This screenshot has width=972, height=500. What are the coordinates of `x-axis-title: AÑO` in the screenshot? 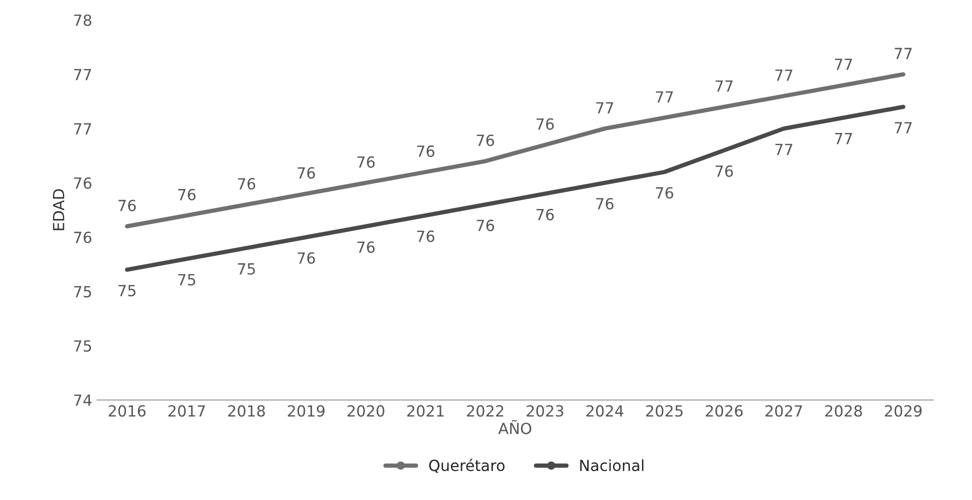 It's located at (515, 427).